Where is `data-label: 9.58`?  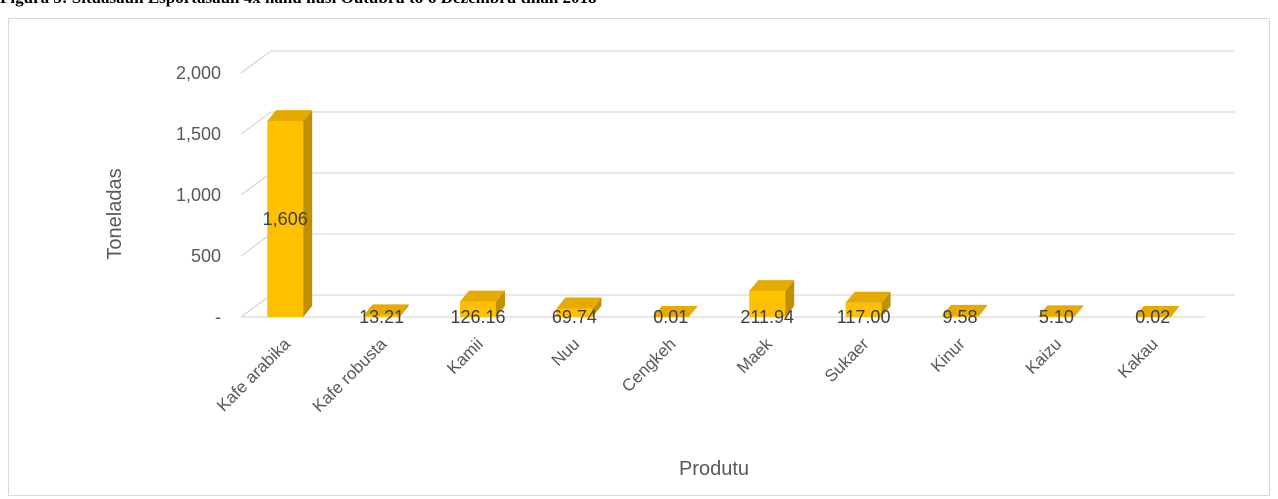 data-label: 9.58 is located at coordinates (959, 317).